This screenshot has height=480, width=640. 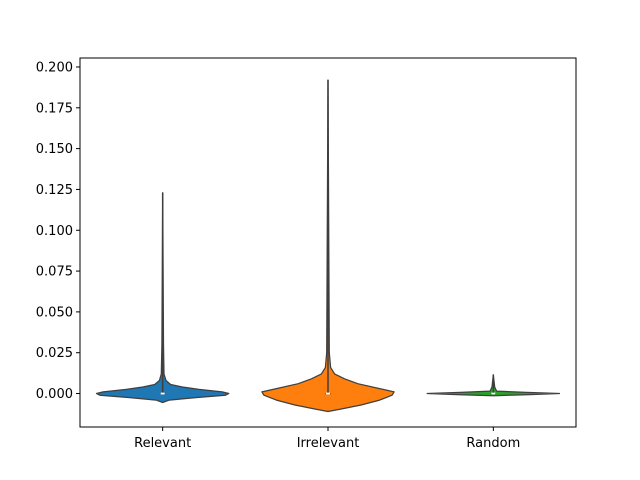 I want to click on violin-median-relevant, so click(x=162, y=393).